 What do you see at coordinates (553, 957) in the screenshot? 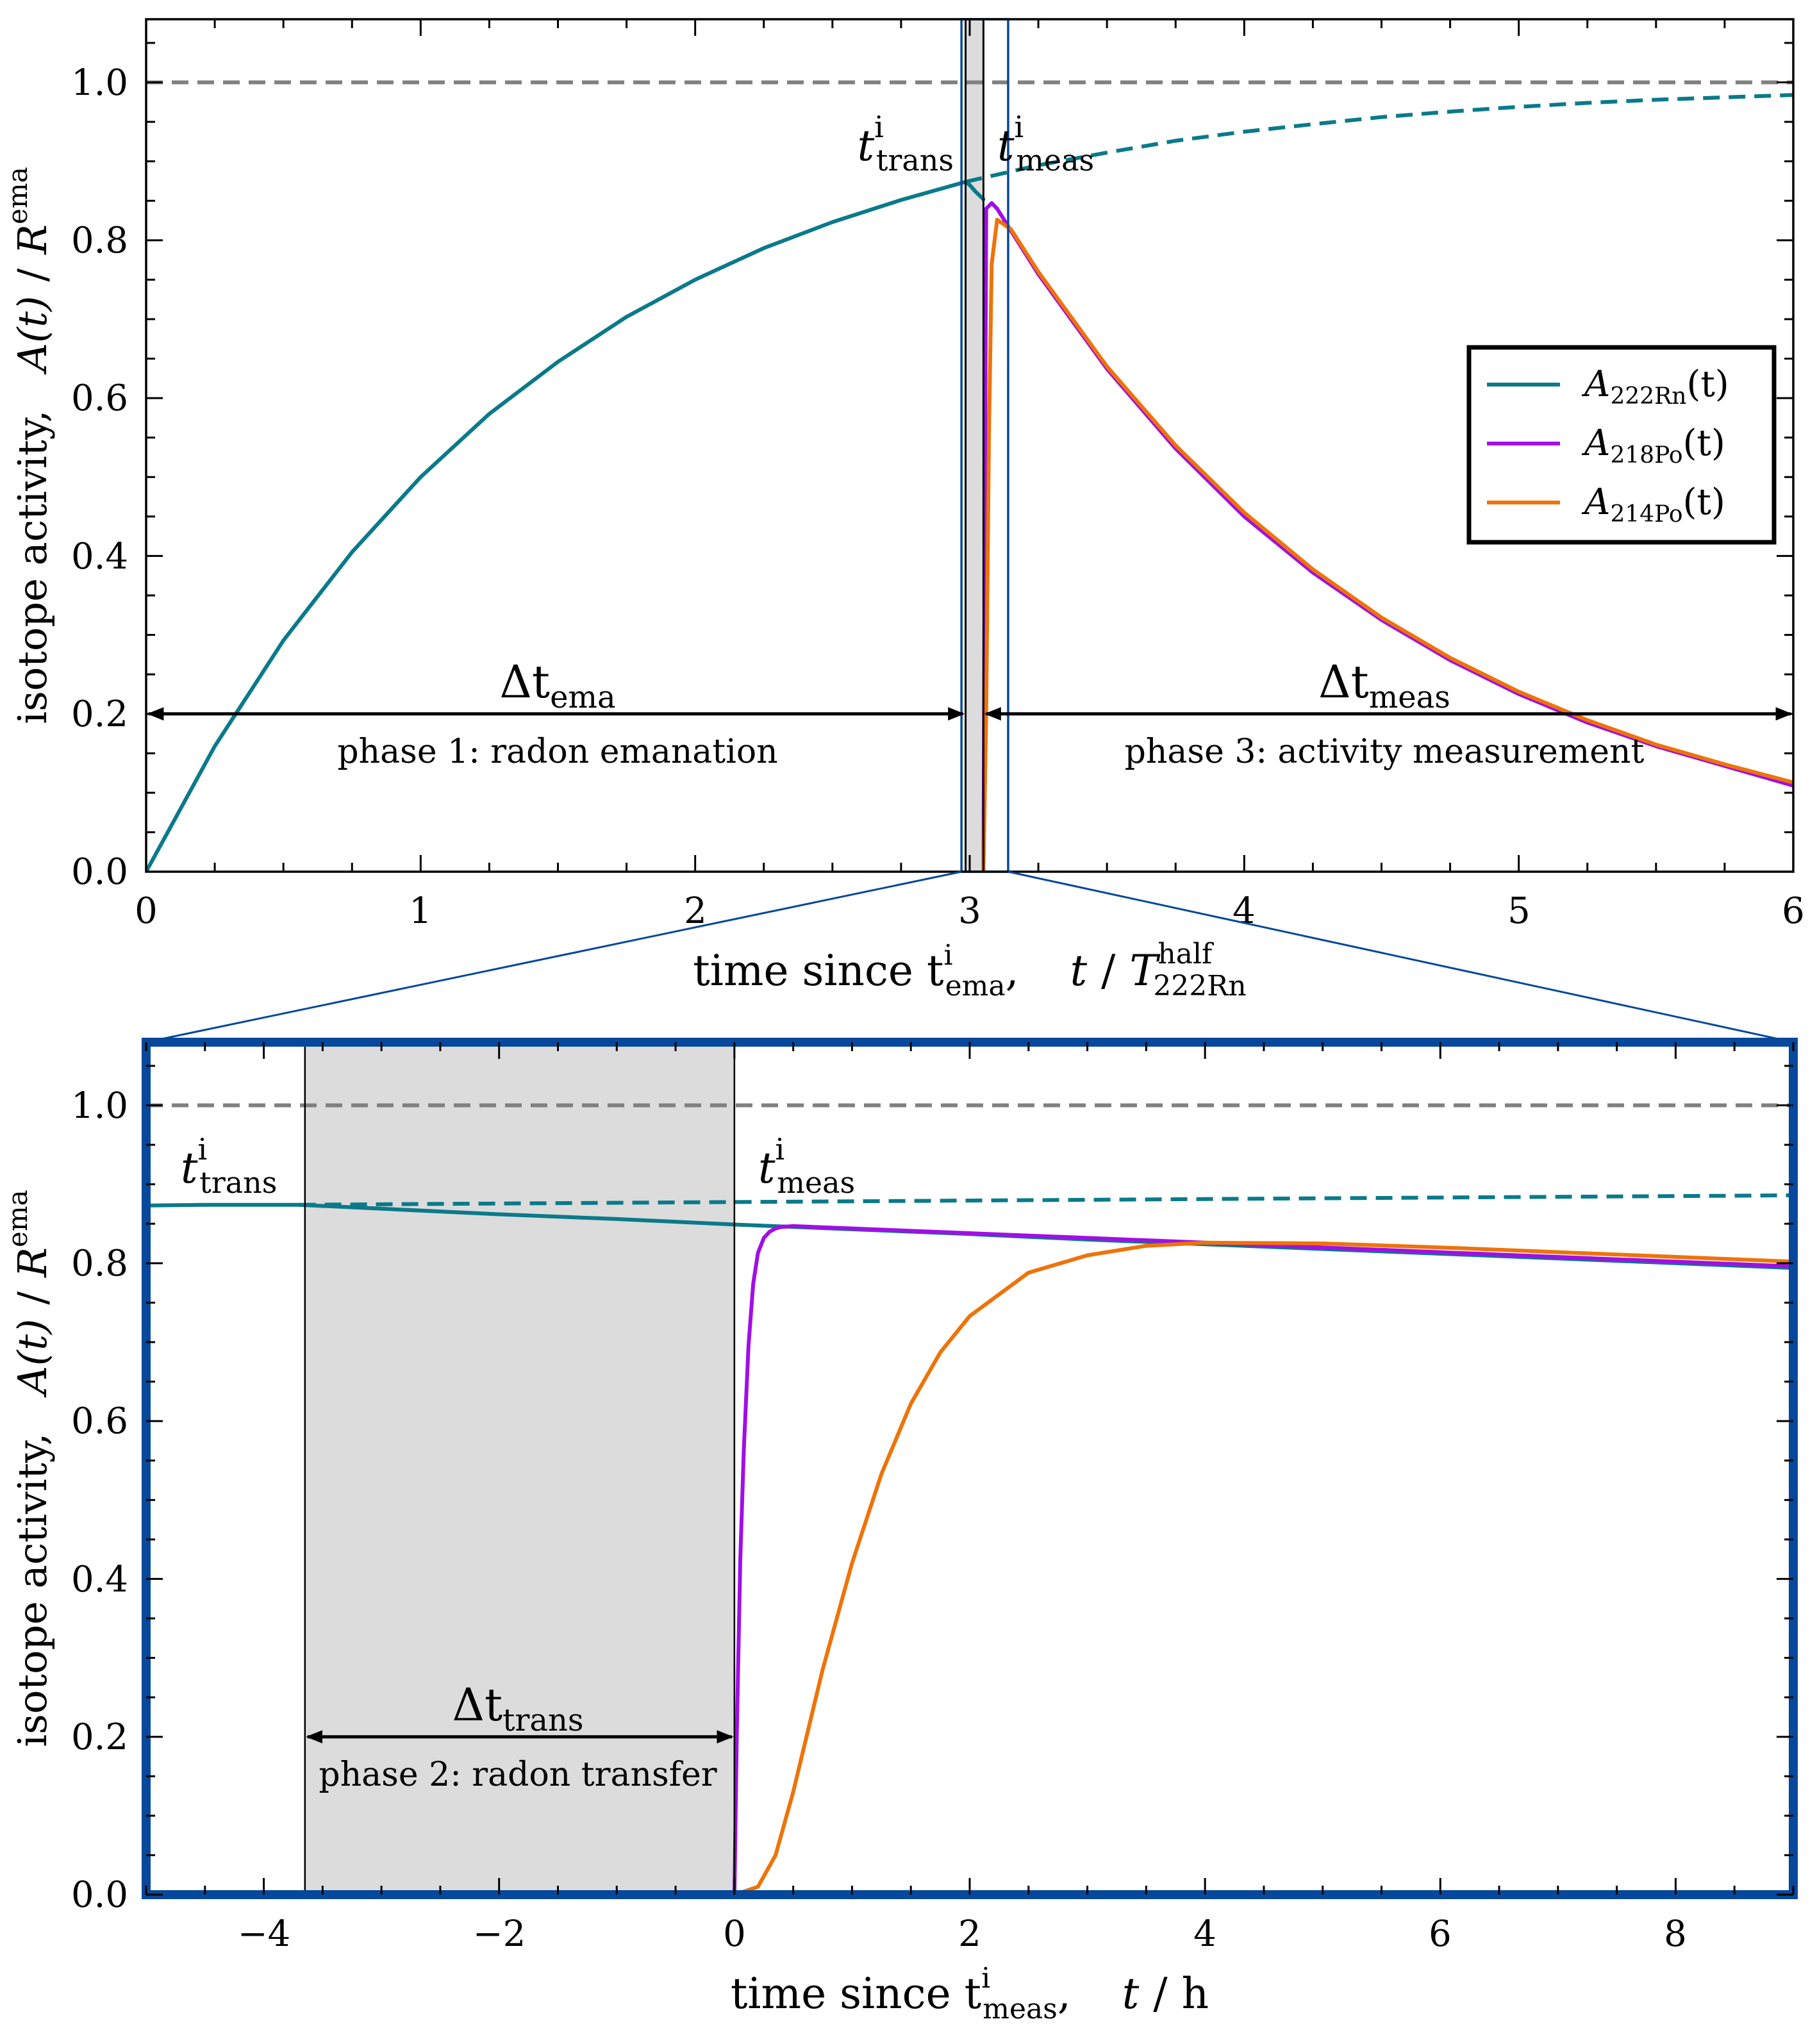
I see `zoom-connector-left` at bounding box center [553, 957].